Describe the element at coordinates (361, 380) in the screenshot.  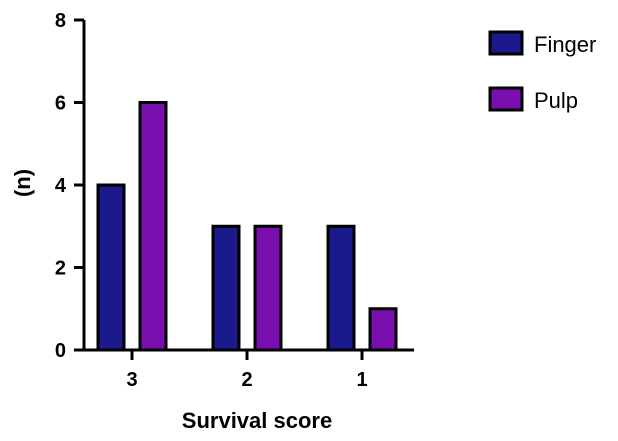
I see `x-tick-label: 1` at that location.